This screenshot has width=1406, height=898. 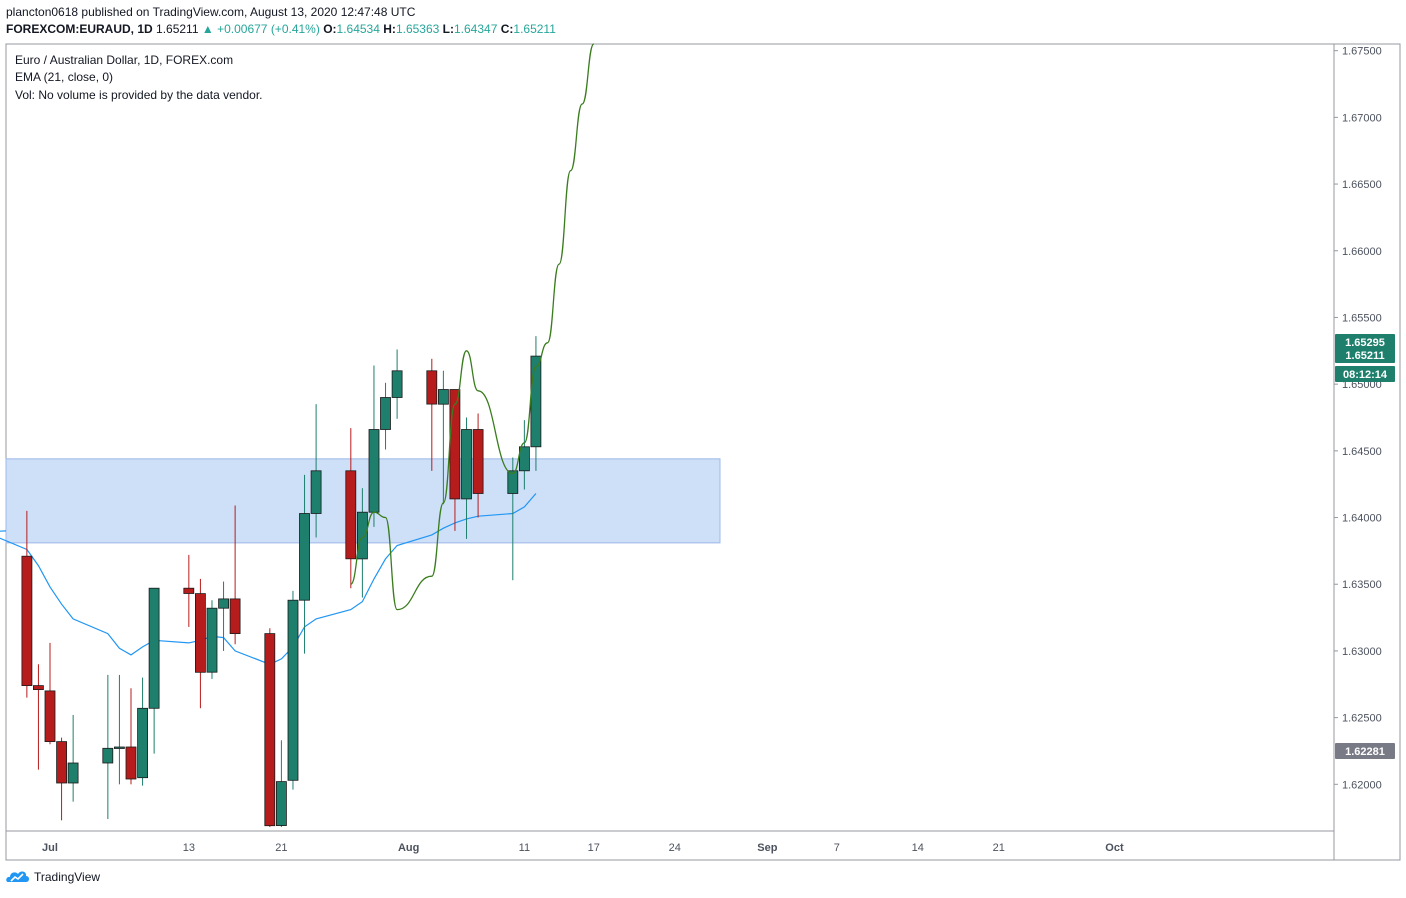 What do you see at coordinates (507, 29) in the screenshot?
I see `close-label: C:` at bounding box center [507, 29].